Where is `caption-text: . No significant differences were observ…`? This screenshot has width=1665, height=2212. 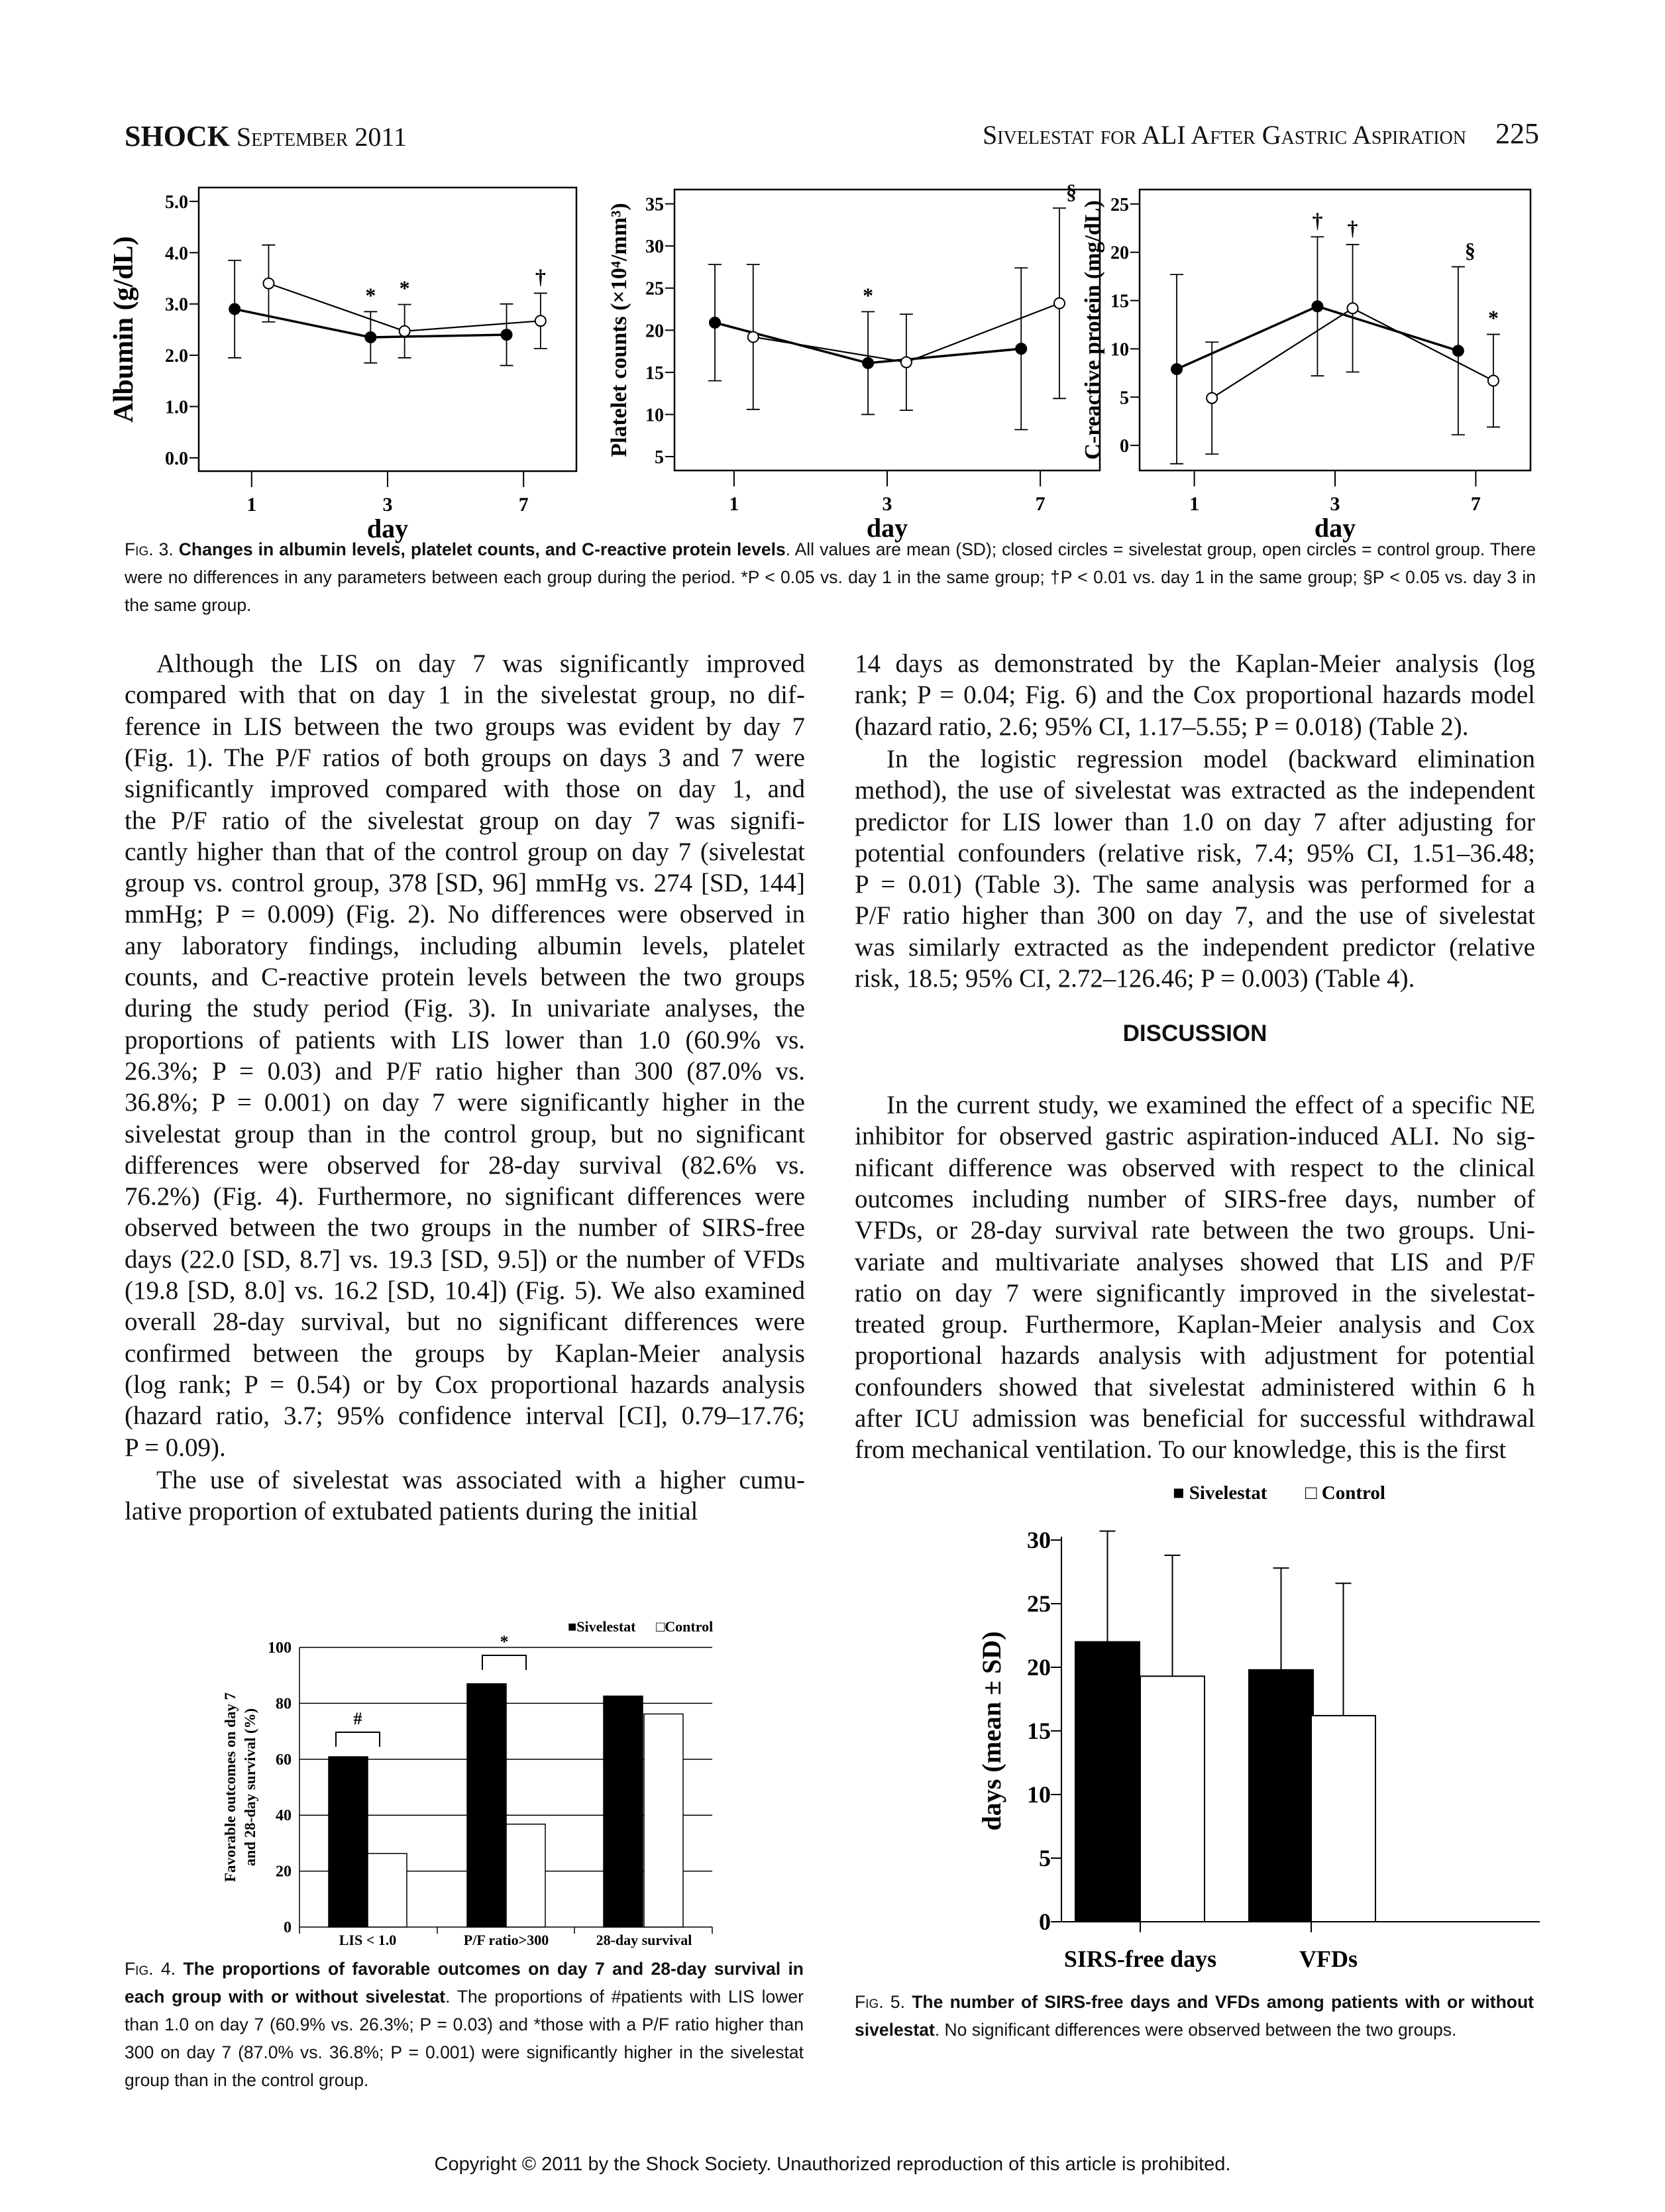
caption-text: . No significant differences were observ… is located at coordinates (1195, 2030).